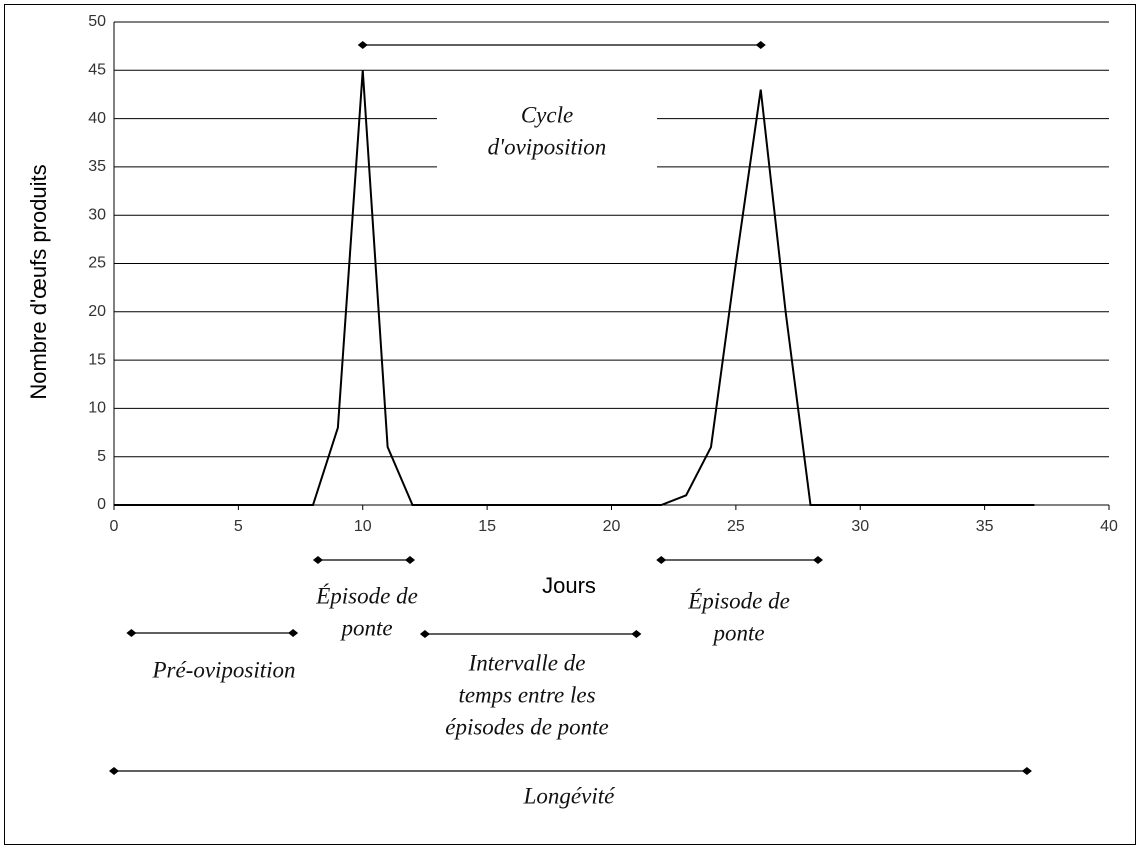  I want to click on x-tick-label: 30, so click(860, 526).